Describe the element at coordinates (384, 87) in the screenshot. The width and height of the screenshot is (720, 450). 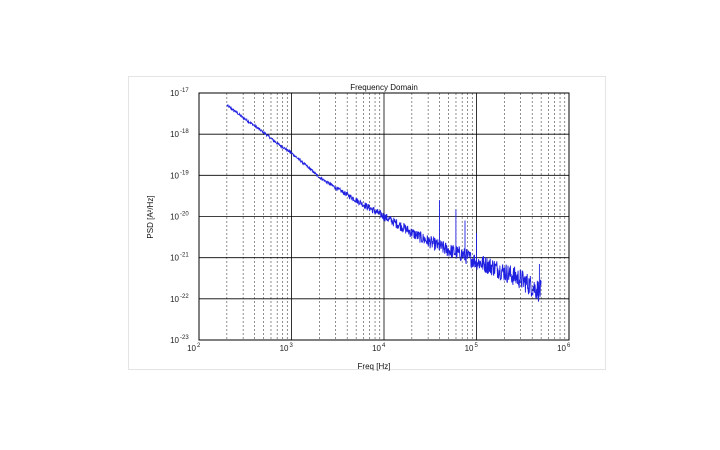
I see `chart-title: Frequency Domain` at that location.